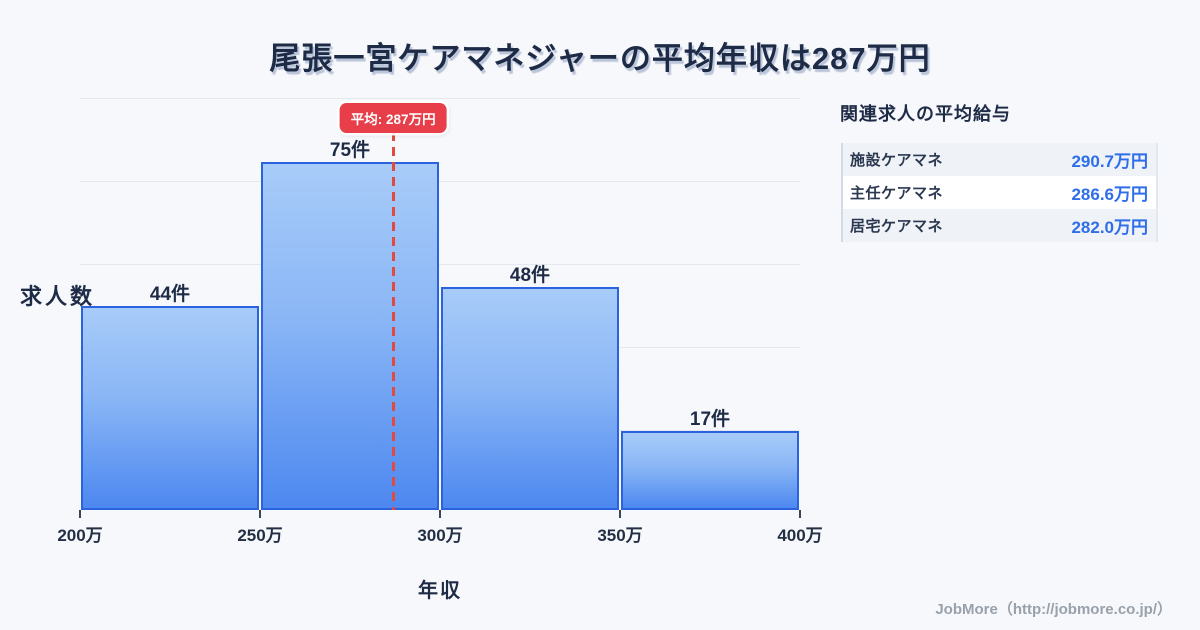 Image resolution: width=1200 pixels, height=630 pixels. I want to click on source-credit: JobMore（http://jobmore.co.jp/）, so click(1053, 609).